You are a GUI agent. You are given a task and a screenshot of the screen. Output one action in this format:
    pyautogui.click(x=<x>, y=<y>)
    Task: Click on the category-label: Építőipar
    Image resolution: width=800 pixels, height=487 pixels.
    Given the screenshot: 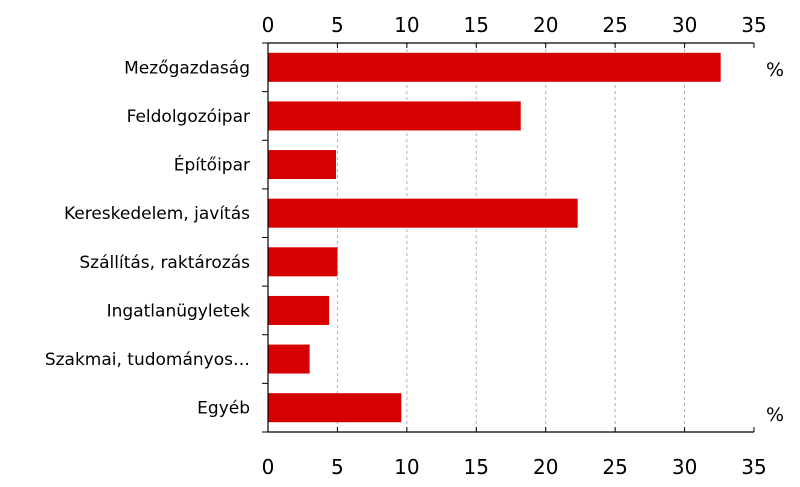 What is the action you would take?
    pyautogui.click(x=212, y=165)
    